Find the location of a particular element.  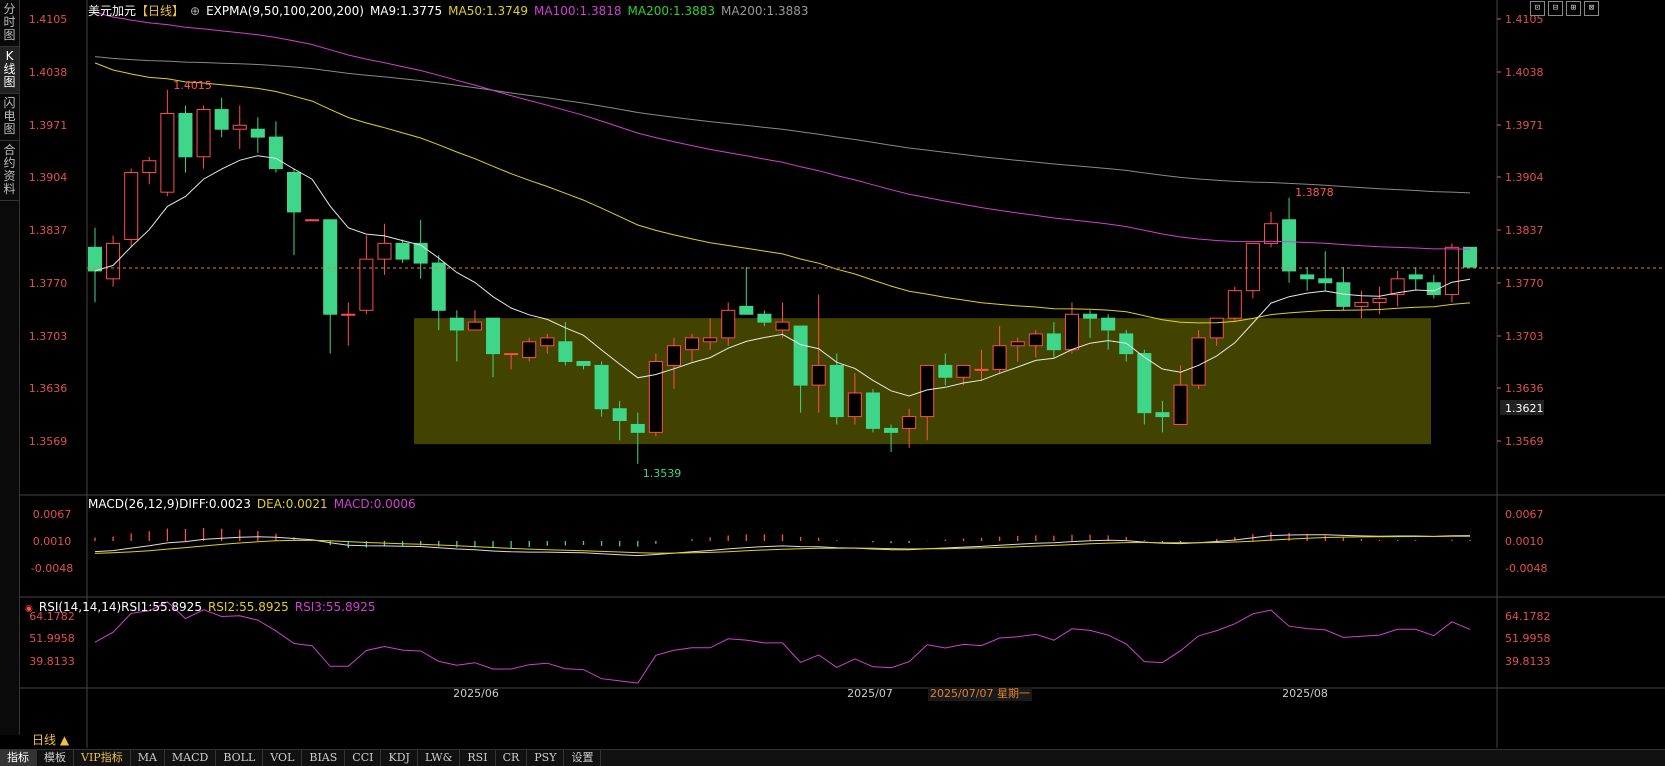

period-selector: 日线 ▲ is located at coordinates (51, 740).